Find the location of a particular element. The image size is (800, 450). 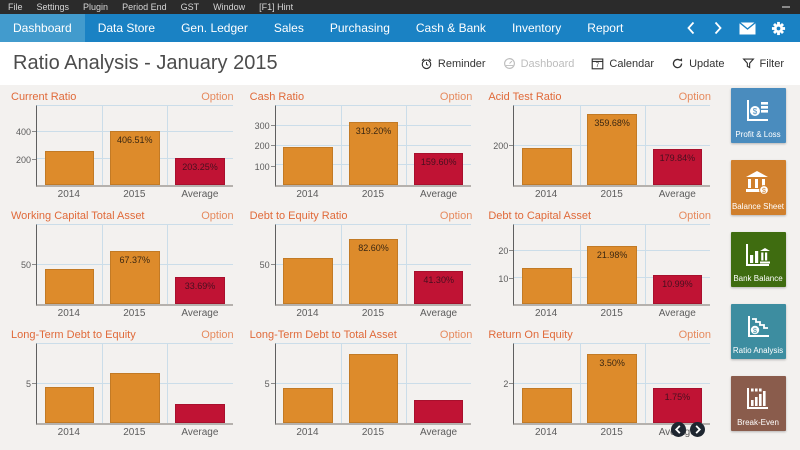

chart-header: Current Ratio Option is located at coordinates (122, 97).